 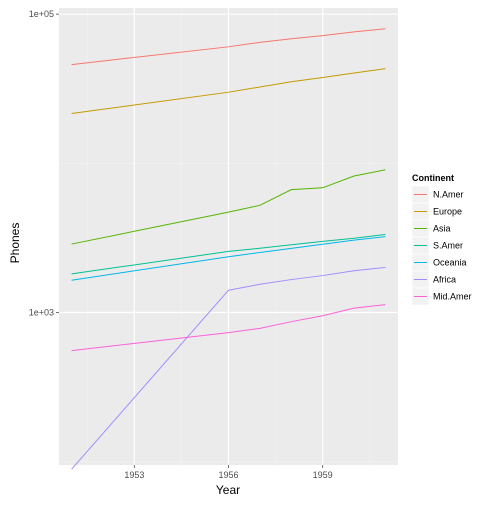 What do you see at coordinates (228, 254) in the screenshot?
I see `series-line-s-amer` at bounding box center [228, 254].